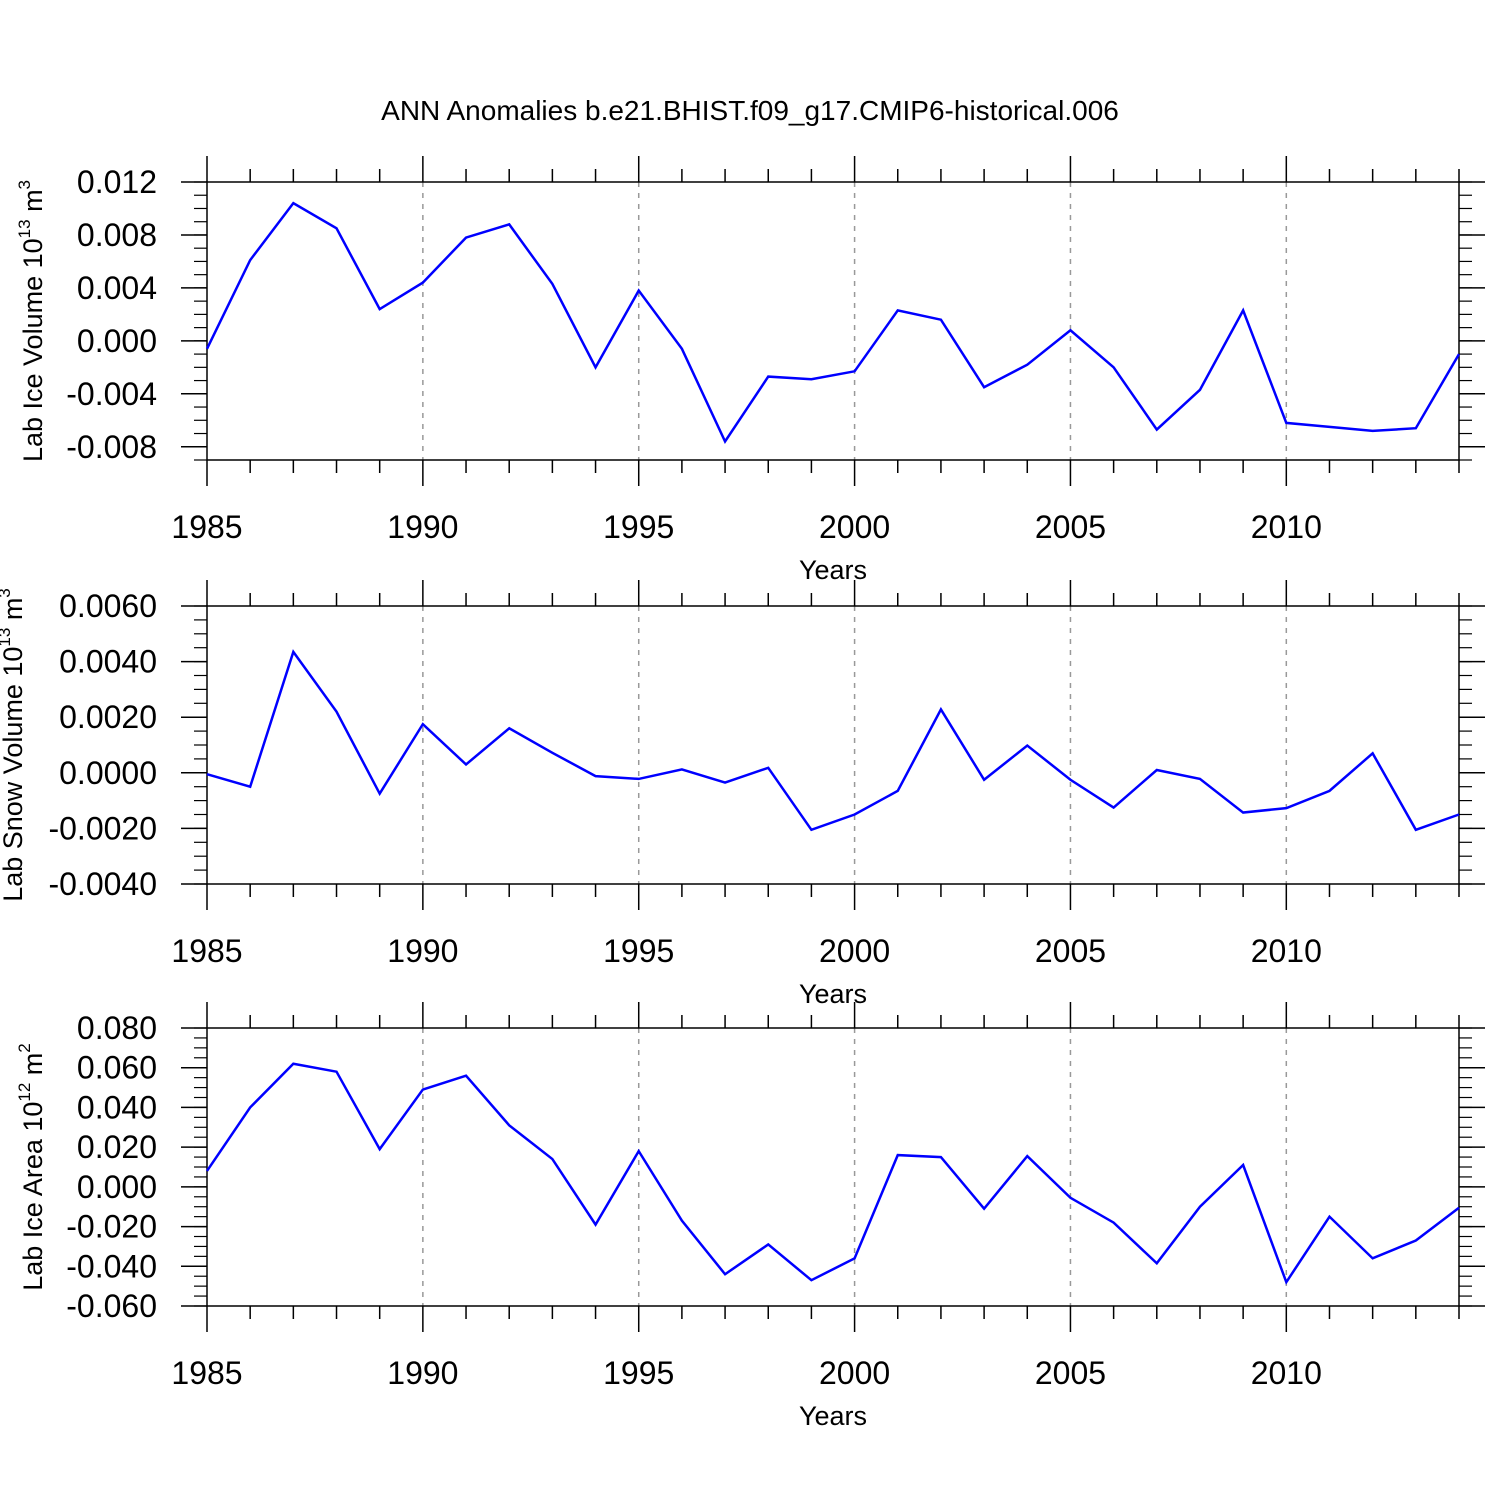 This screenshot has height=1500, width=1500. I want to click on y-tick-label: 0.008, so click(117, 235).